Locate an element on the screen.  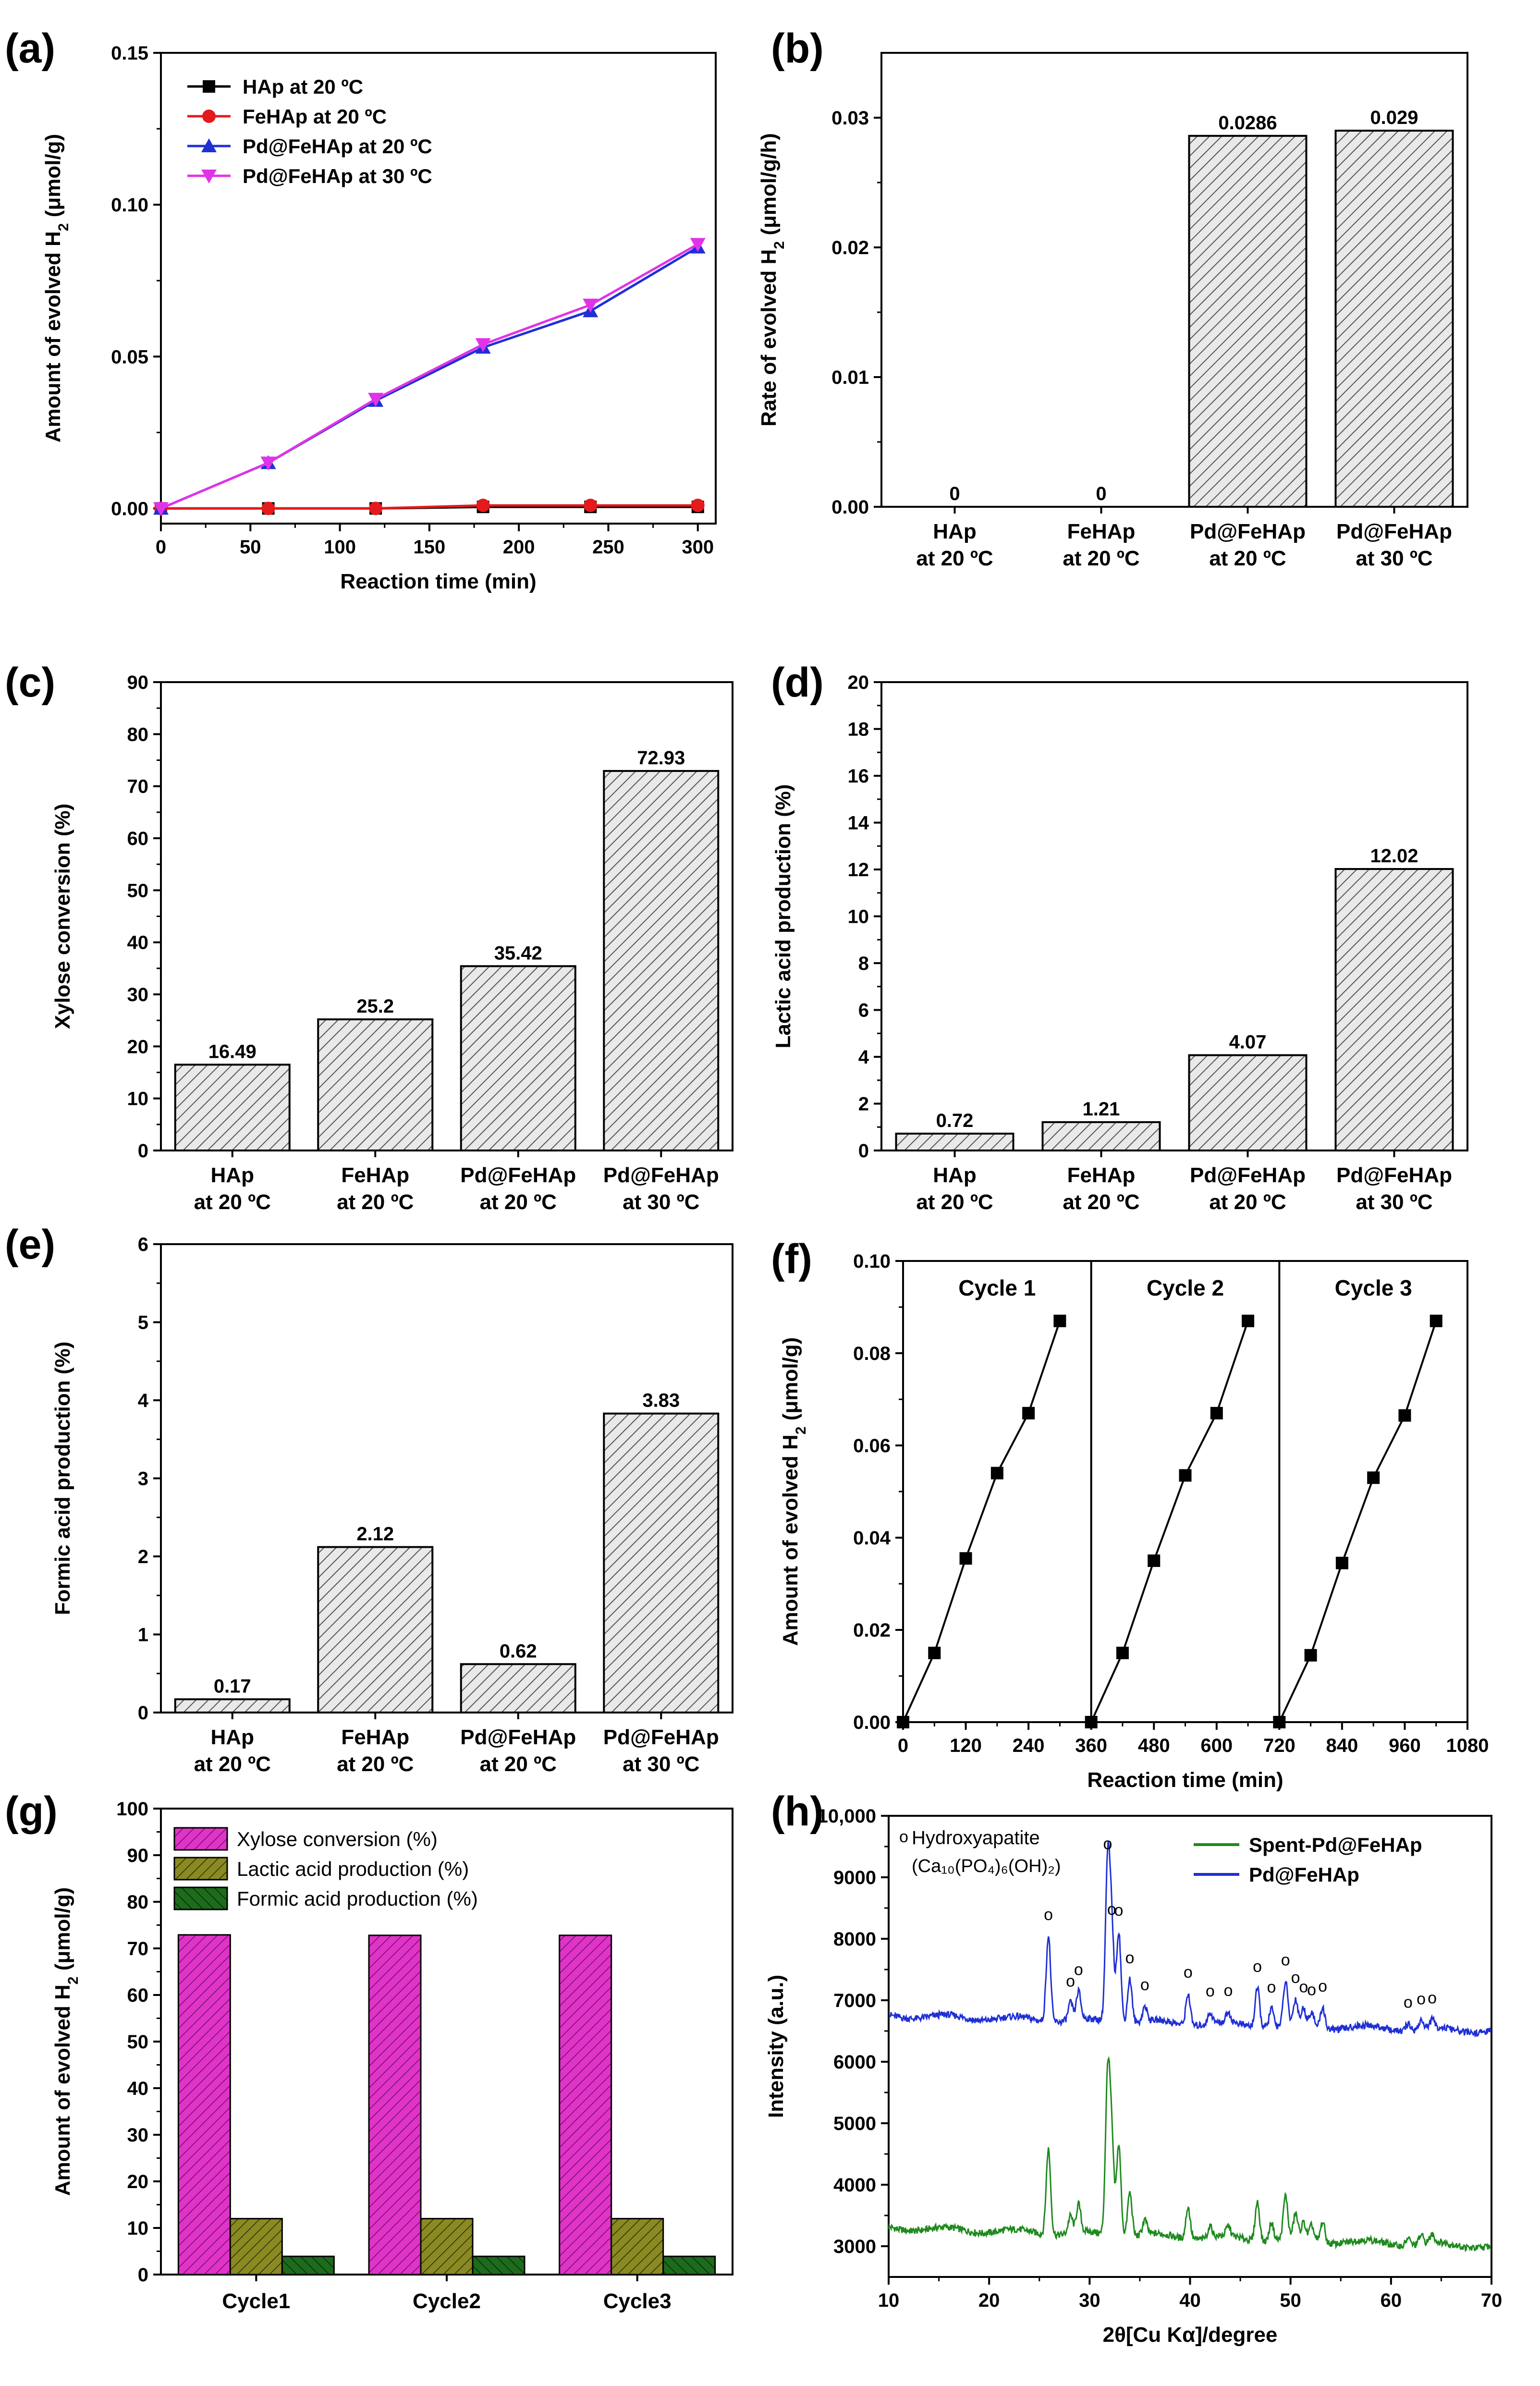
legend-entry: Formic acid production (%) is located at coordinates (358, 1898).